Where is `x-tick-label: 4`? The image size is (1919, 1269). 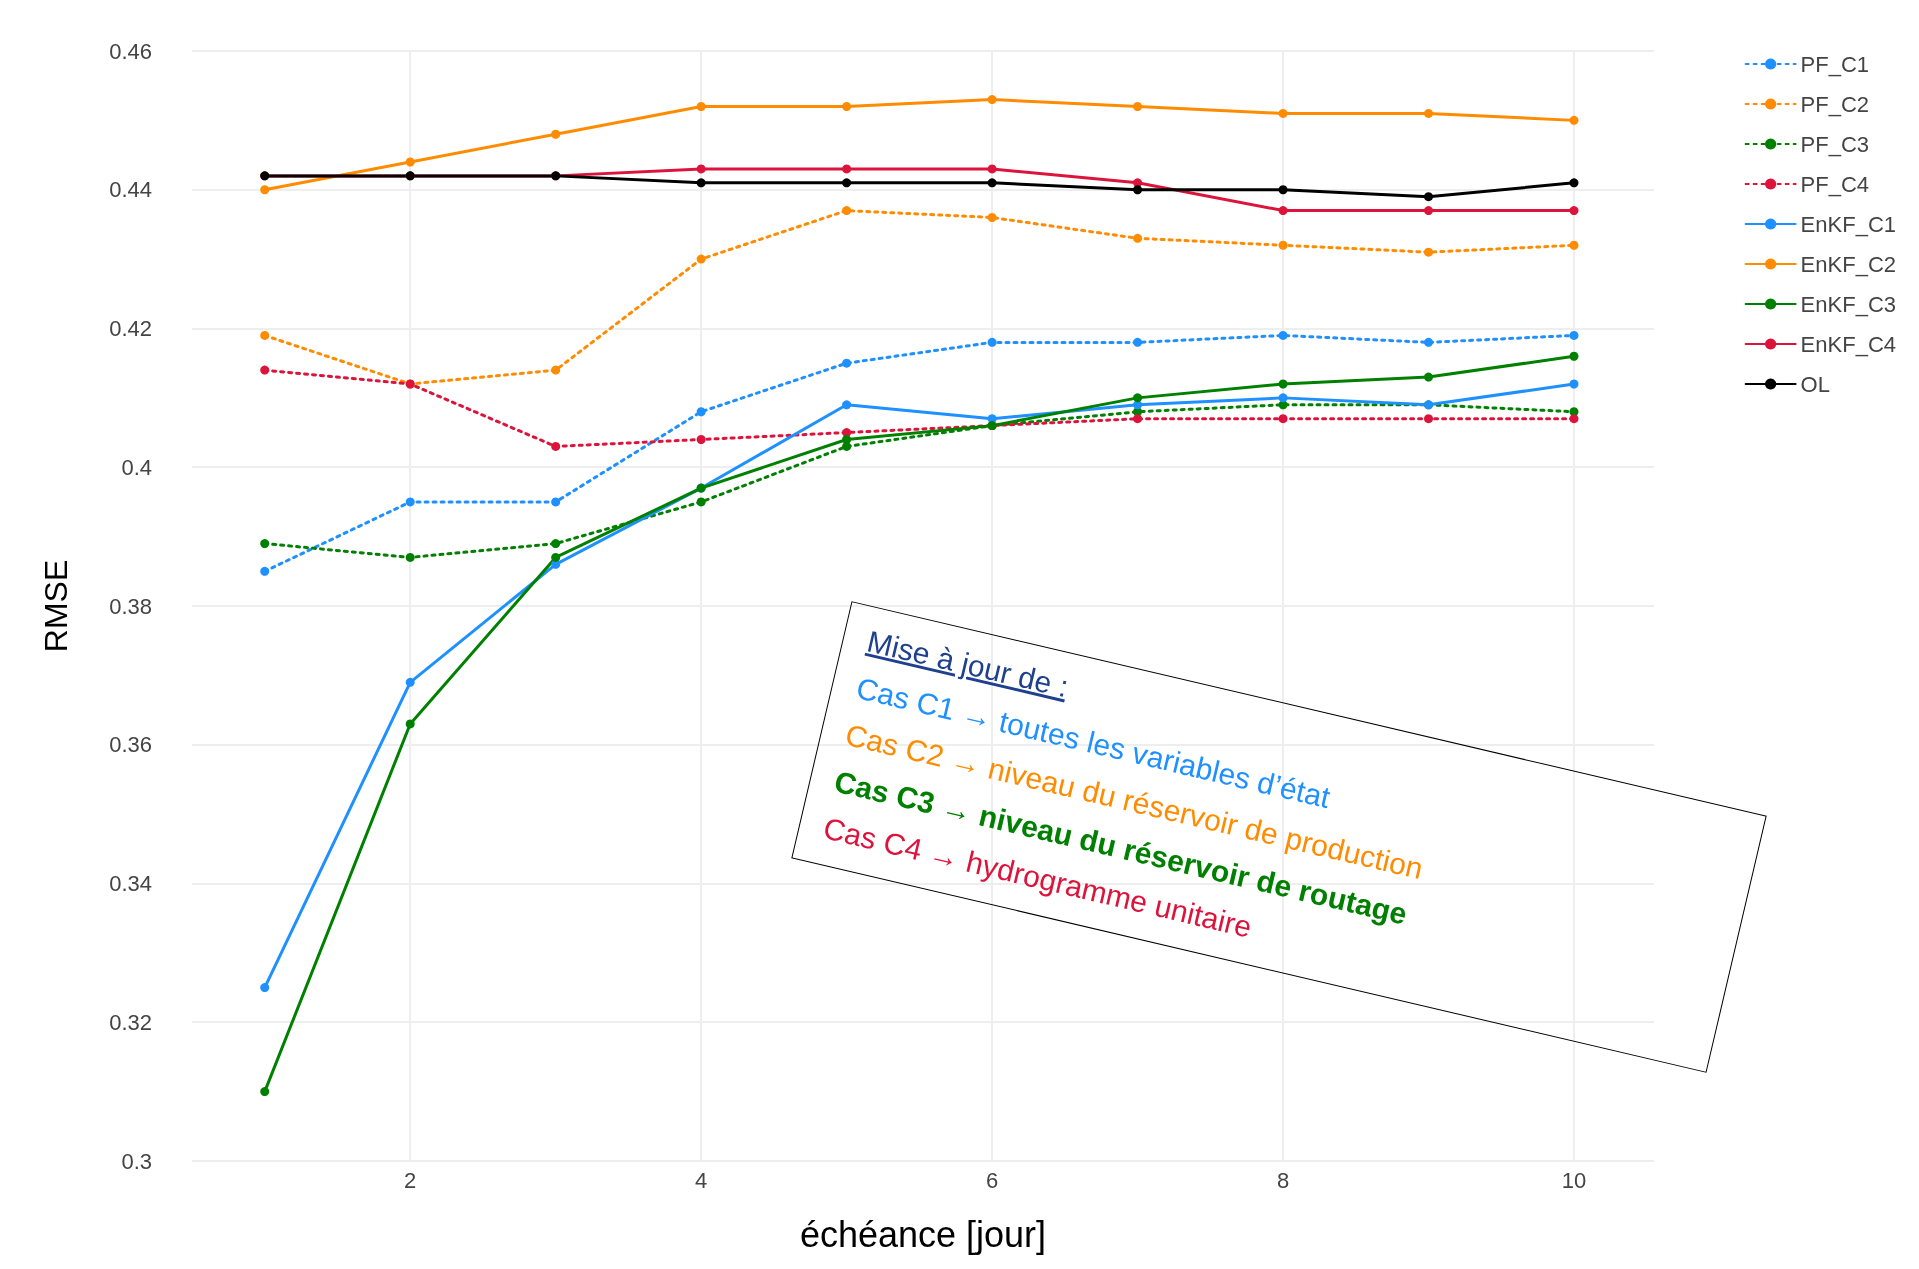 x-tick-label: 4 is located at coordinates (701, 1180).